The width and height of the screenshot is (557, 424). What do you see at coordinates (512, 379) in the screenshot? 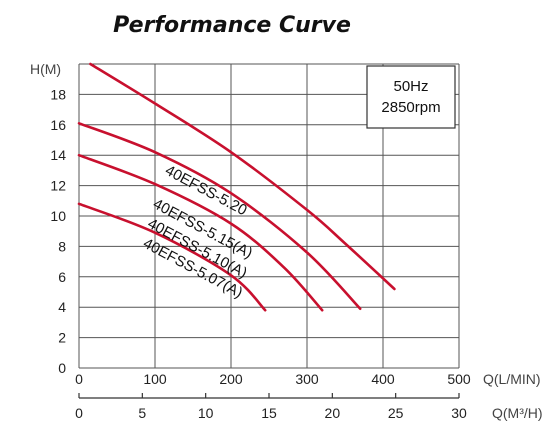
I see `x-axis-label: Q(L/MIN)` at bounding box center [512, 379].